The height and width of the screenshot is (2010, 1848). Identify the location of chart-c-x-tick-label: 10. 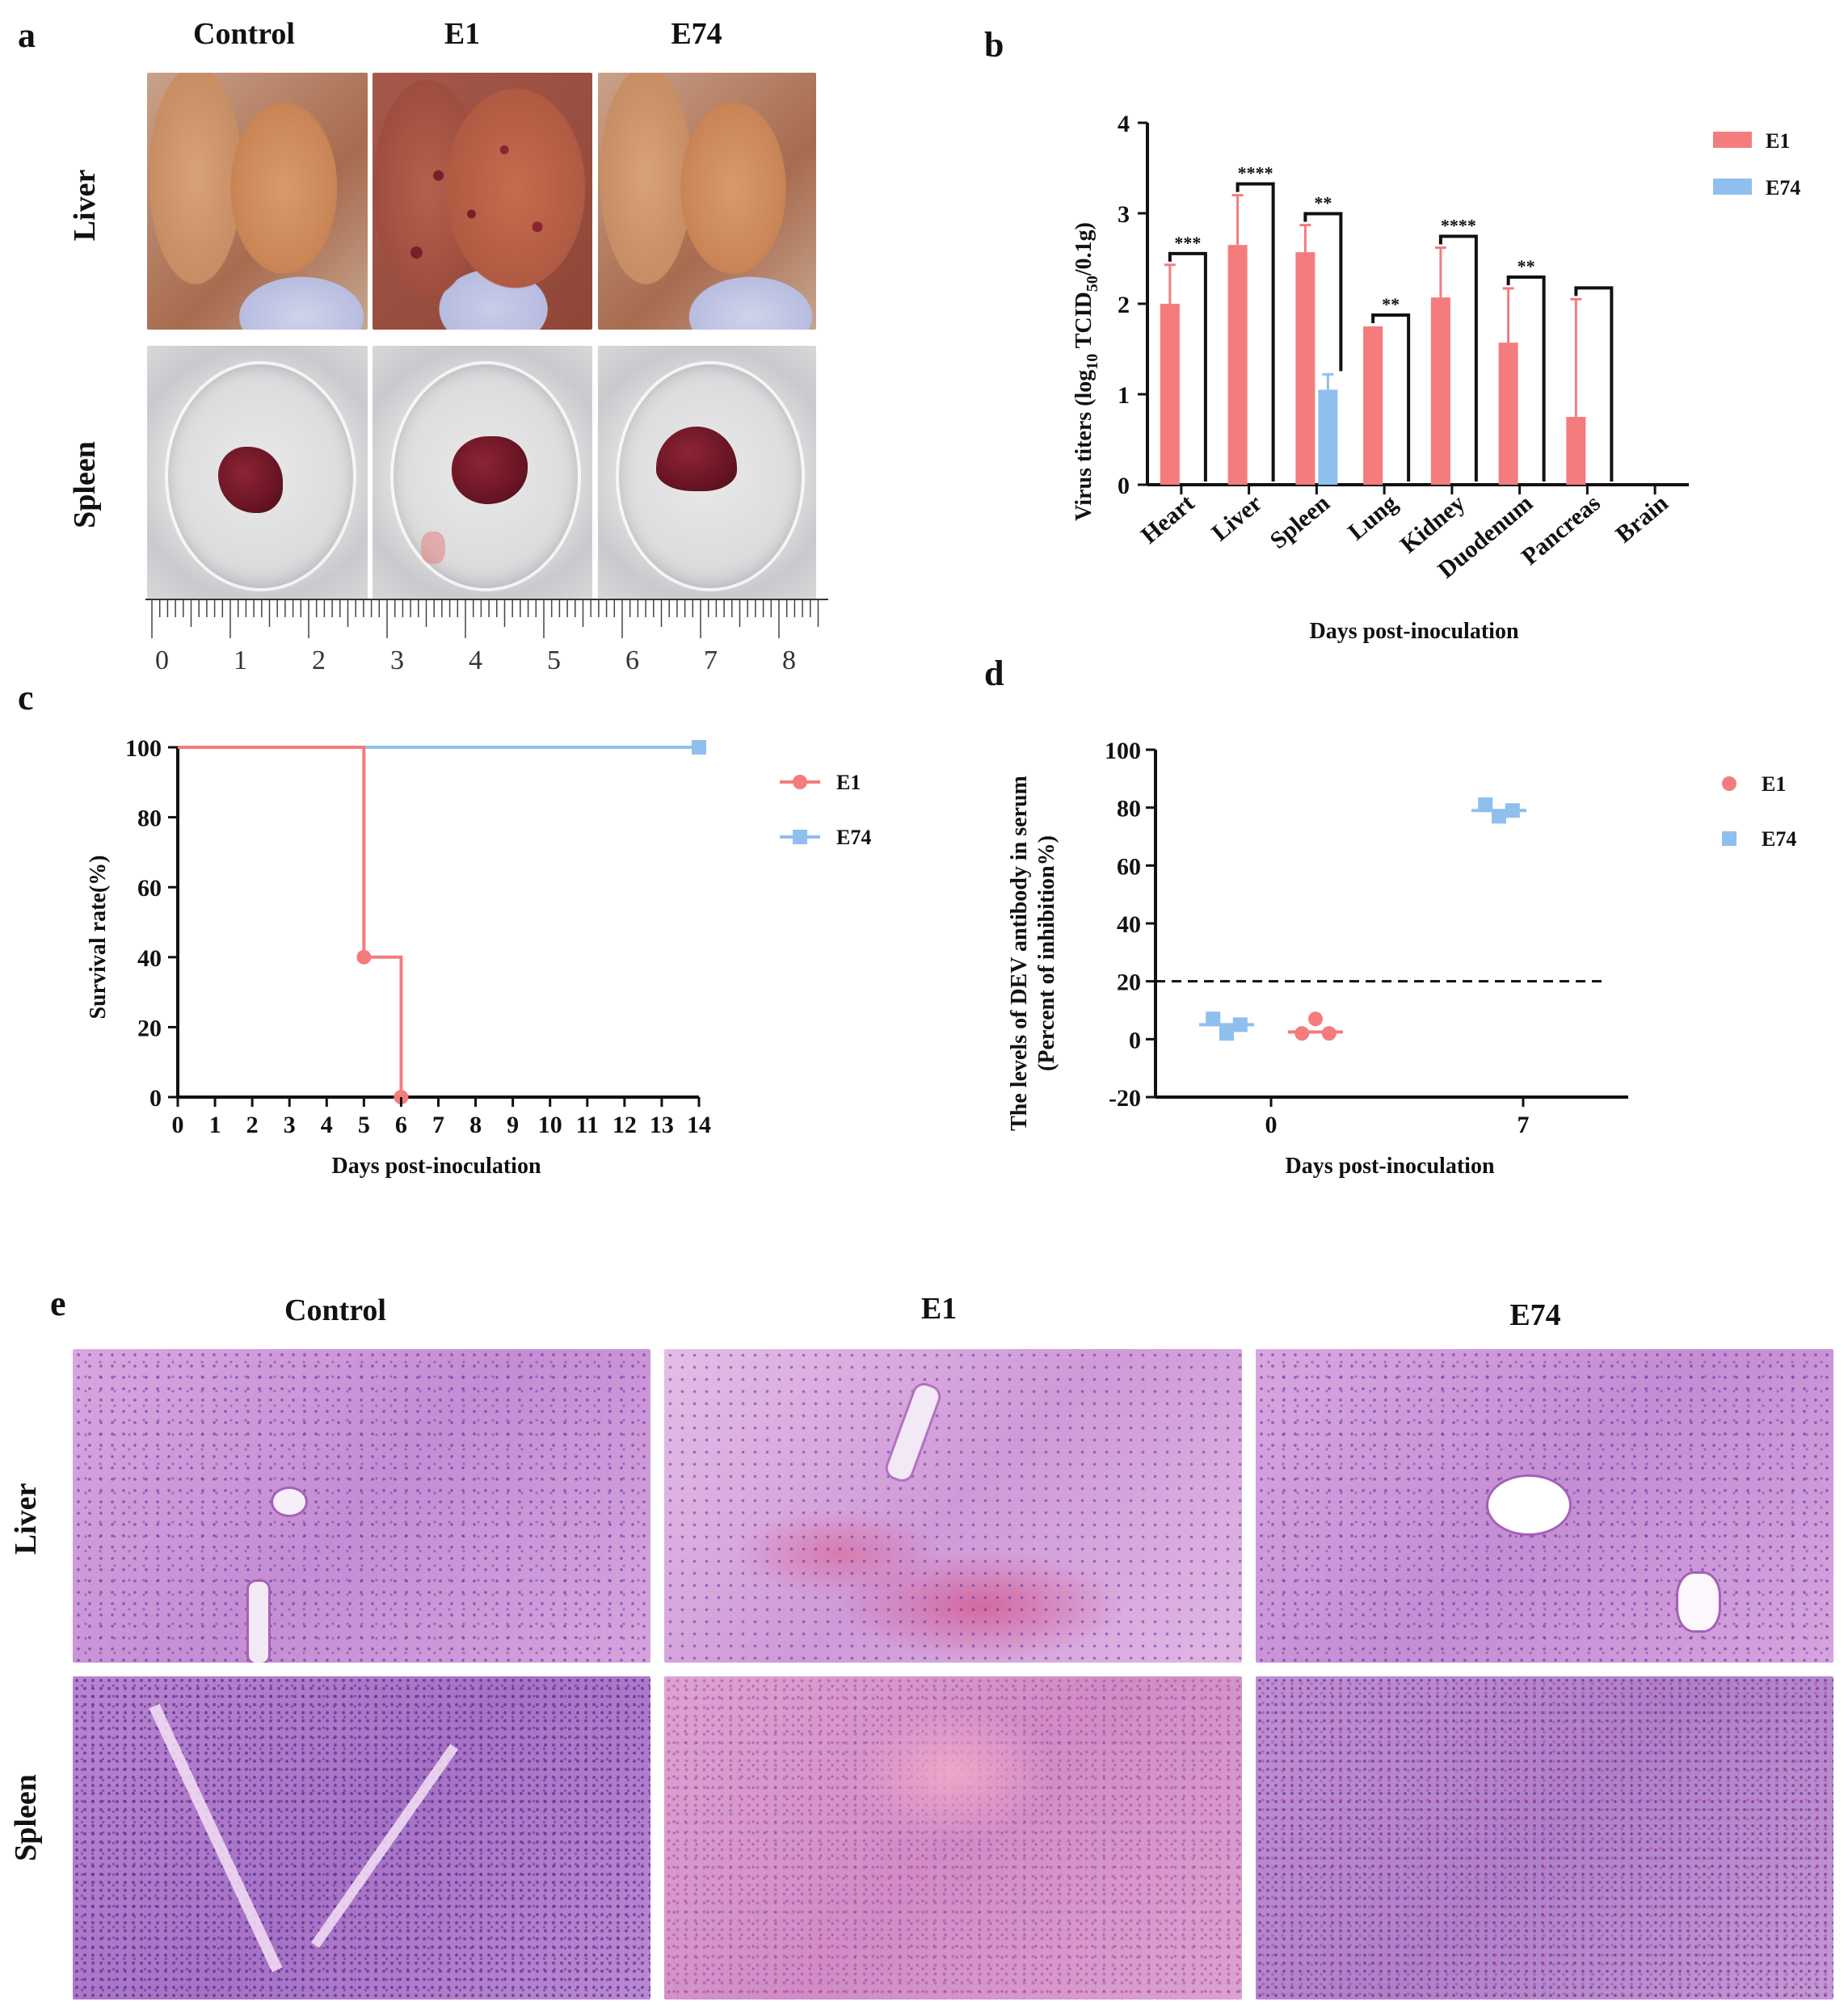
(550, 1125).